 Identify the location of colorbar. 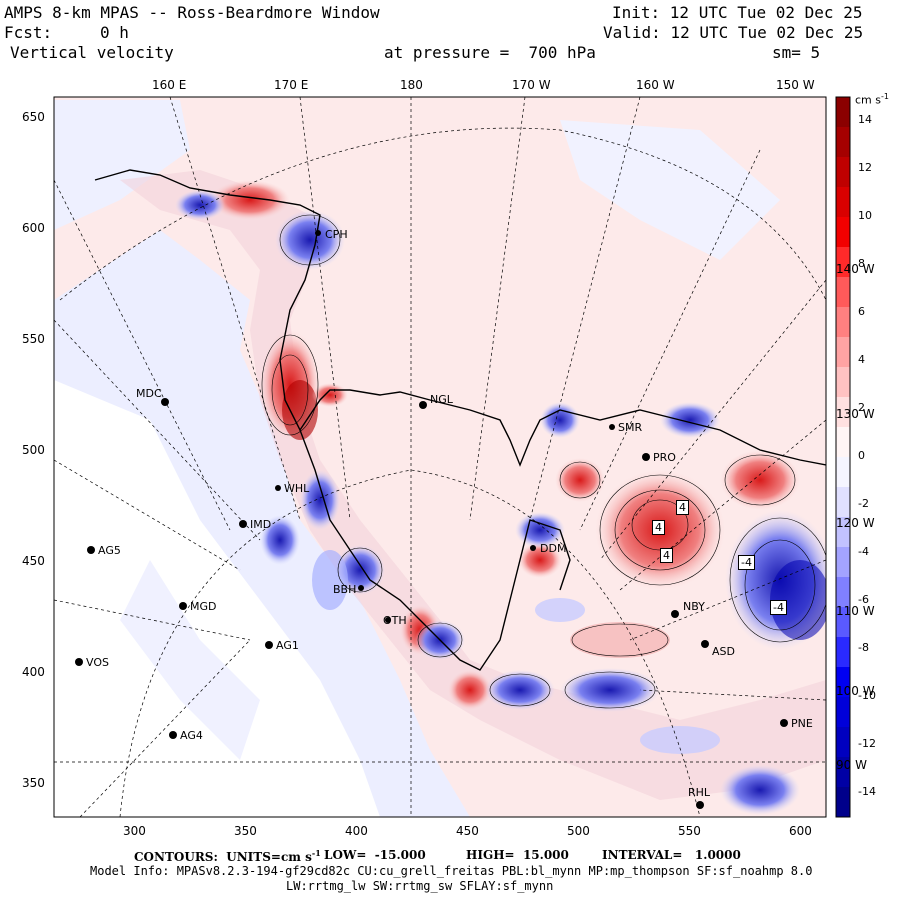
(843, 457).